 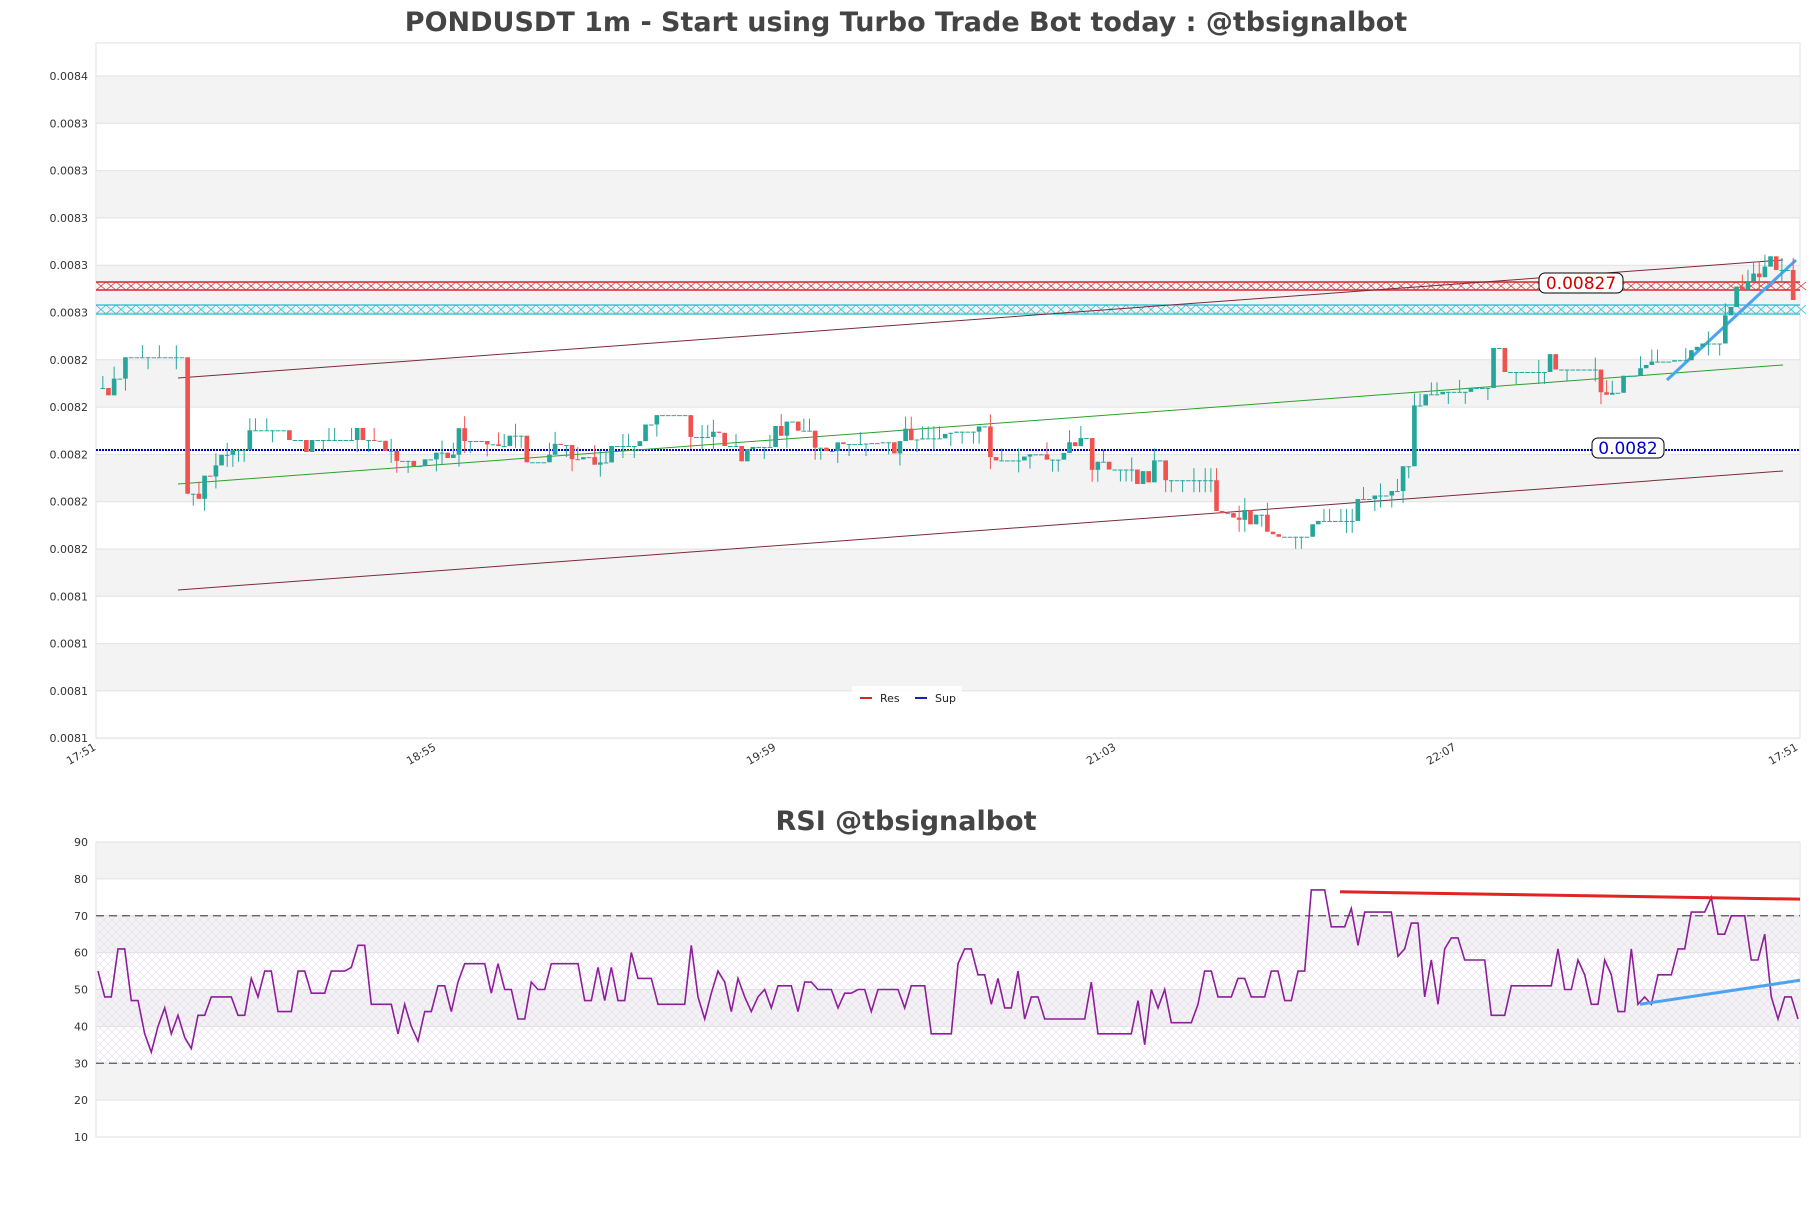 What do you see at coordinates (69, 691) in the screenshot?
I see `price-y-tick-label: 0.0081` at bounding box center [69, 691].